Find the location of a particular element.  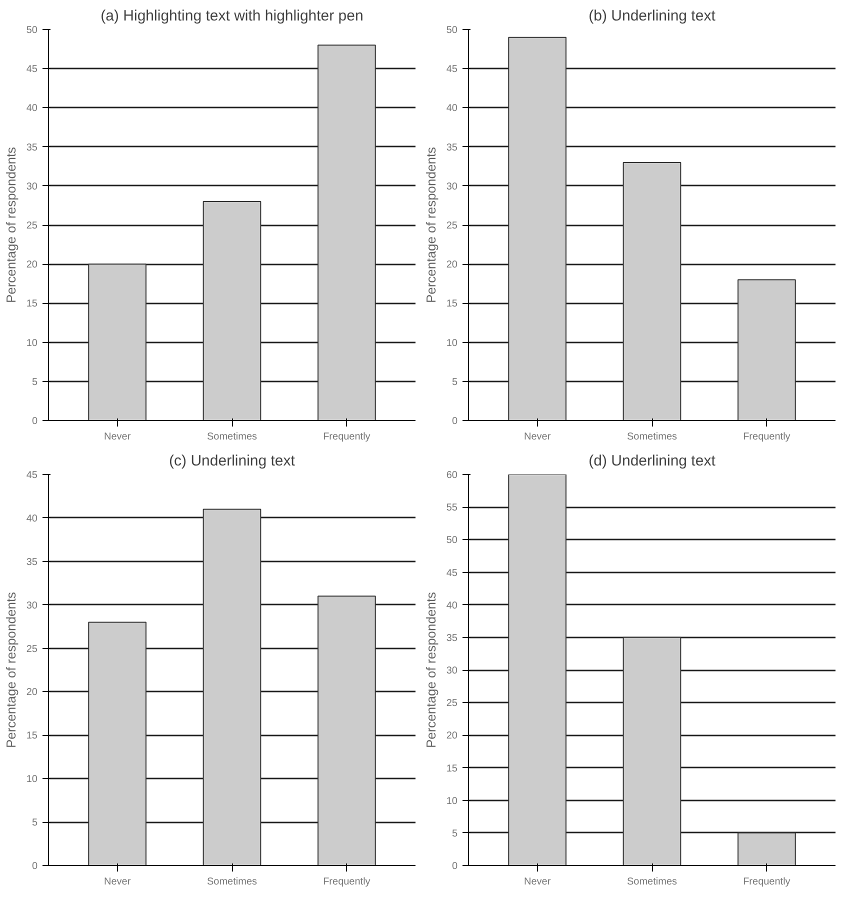

chart-title: (a) Highlighting text with highlighter pen is located at coordinates (232, 16).